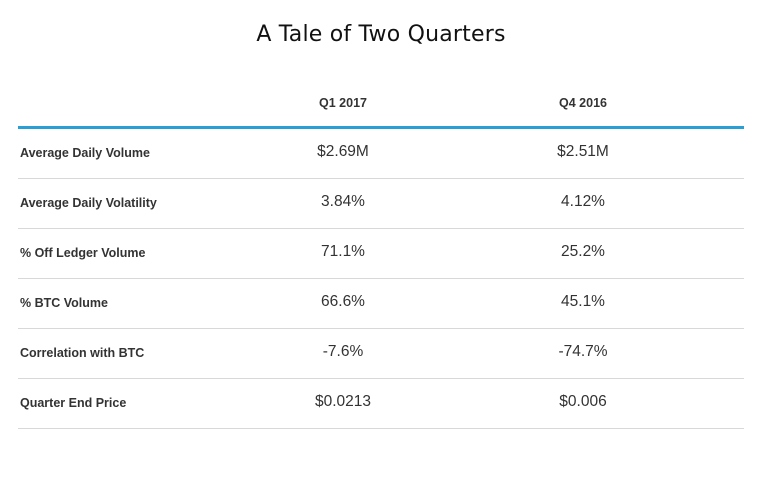 This screenshot has height=489, width=762. I want to click on row-label: Quarter End Price, so click(73, 403).